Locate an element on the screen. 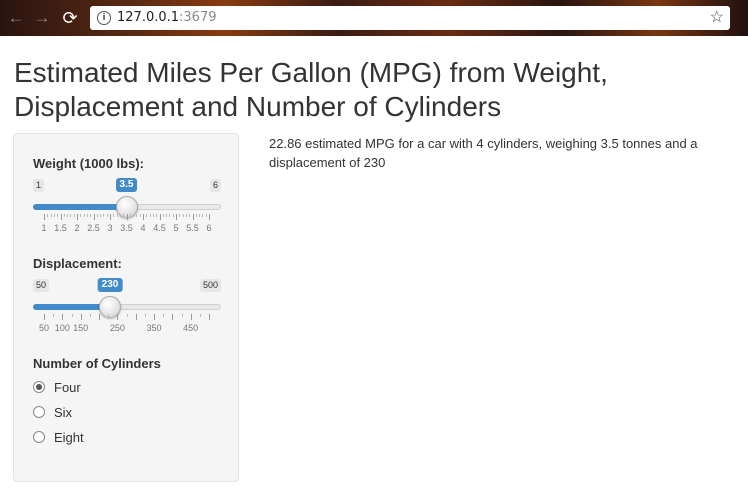  slider-tick-label: 3.5 is located at coordinates (126, 228).